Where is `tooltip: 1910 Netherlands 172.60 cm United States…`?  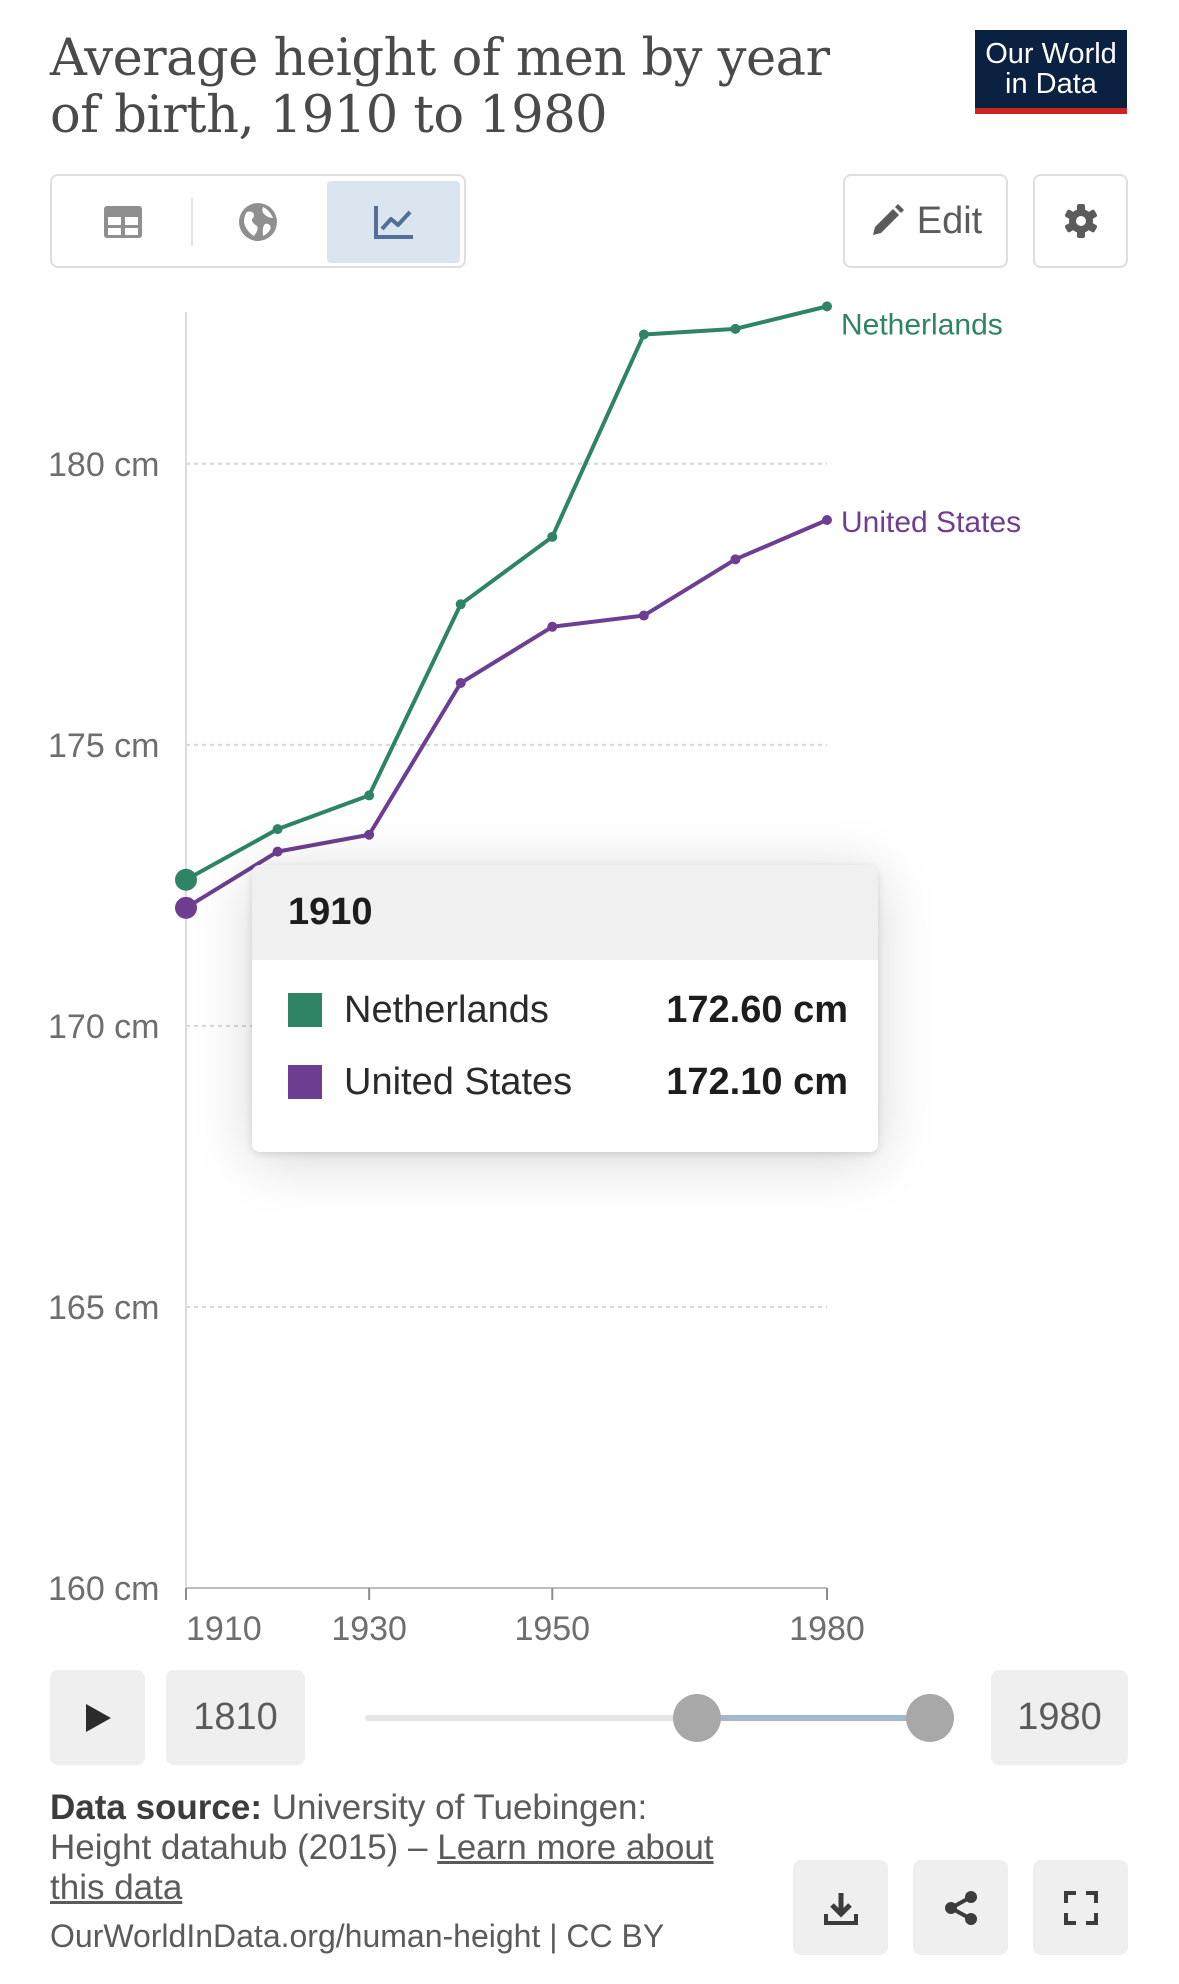
tooltip: 1910 Netherlands 172.60 cm United States… is located at coordinates (565, 1008).